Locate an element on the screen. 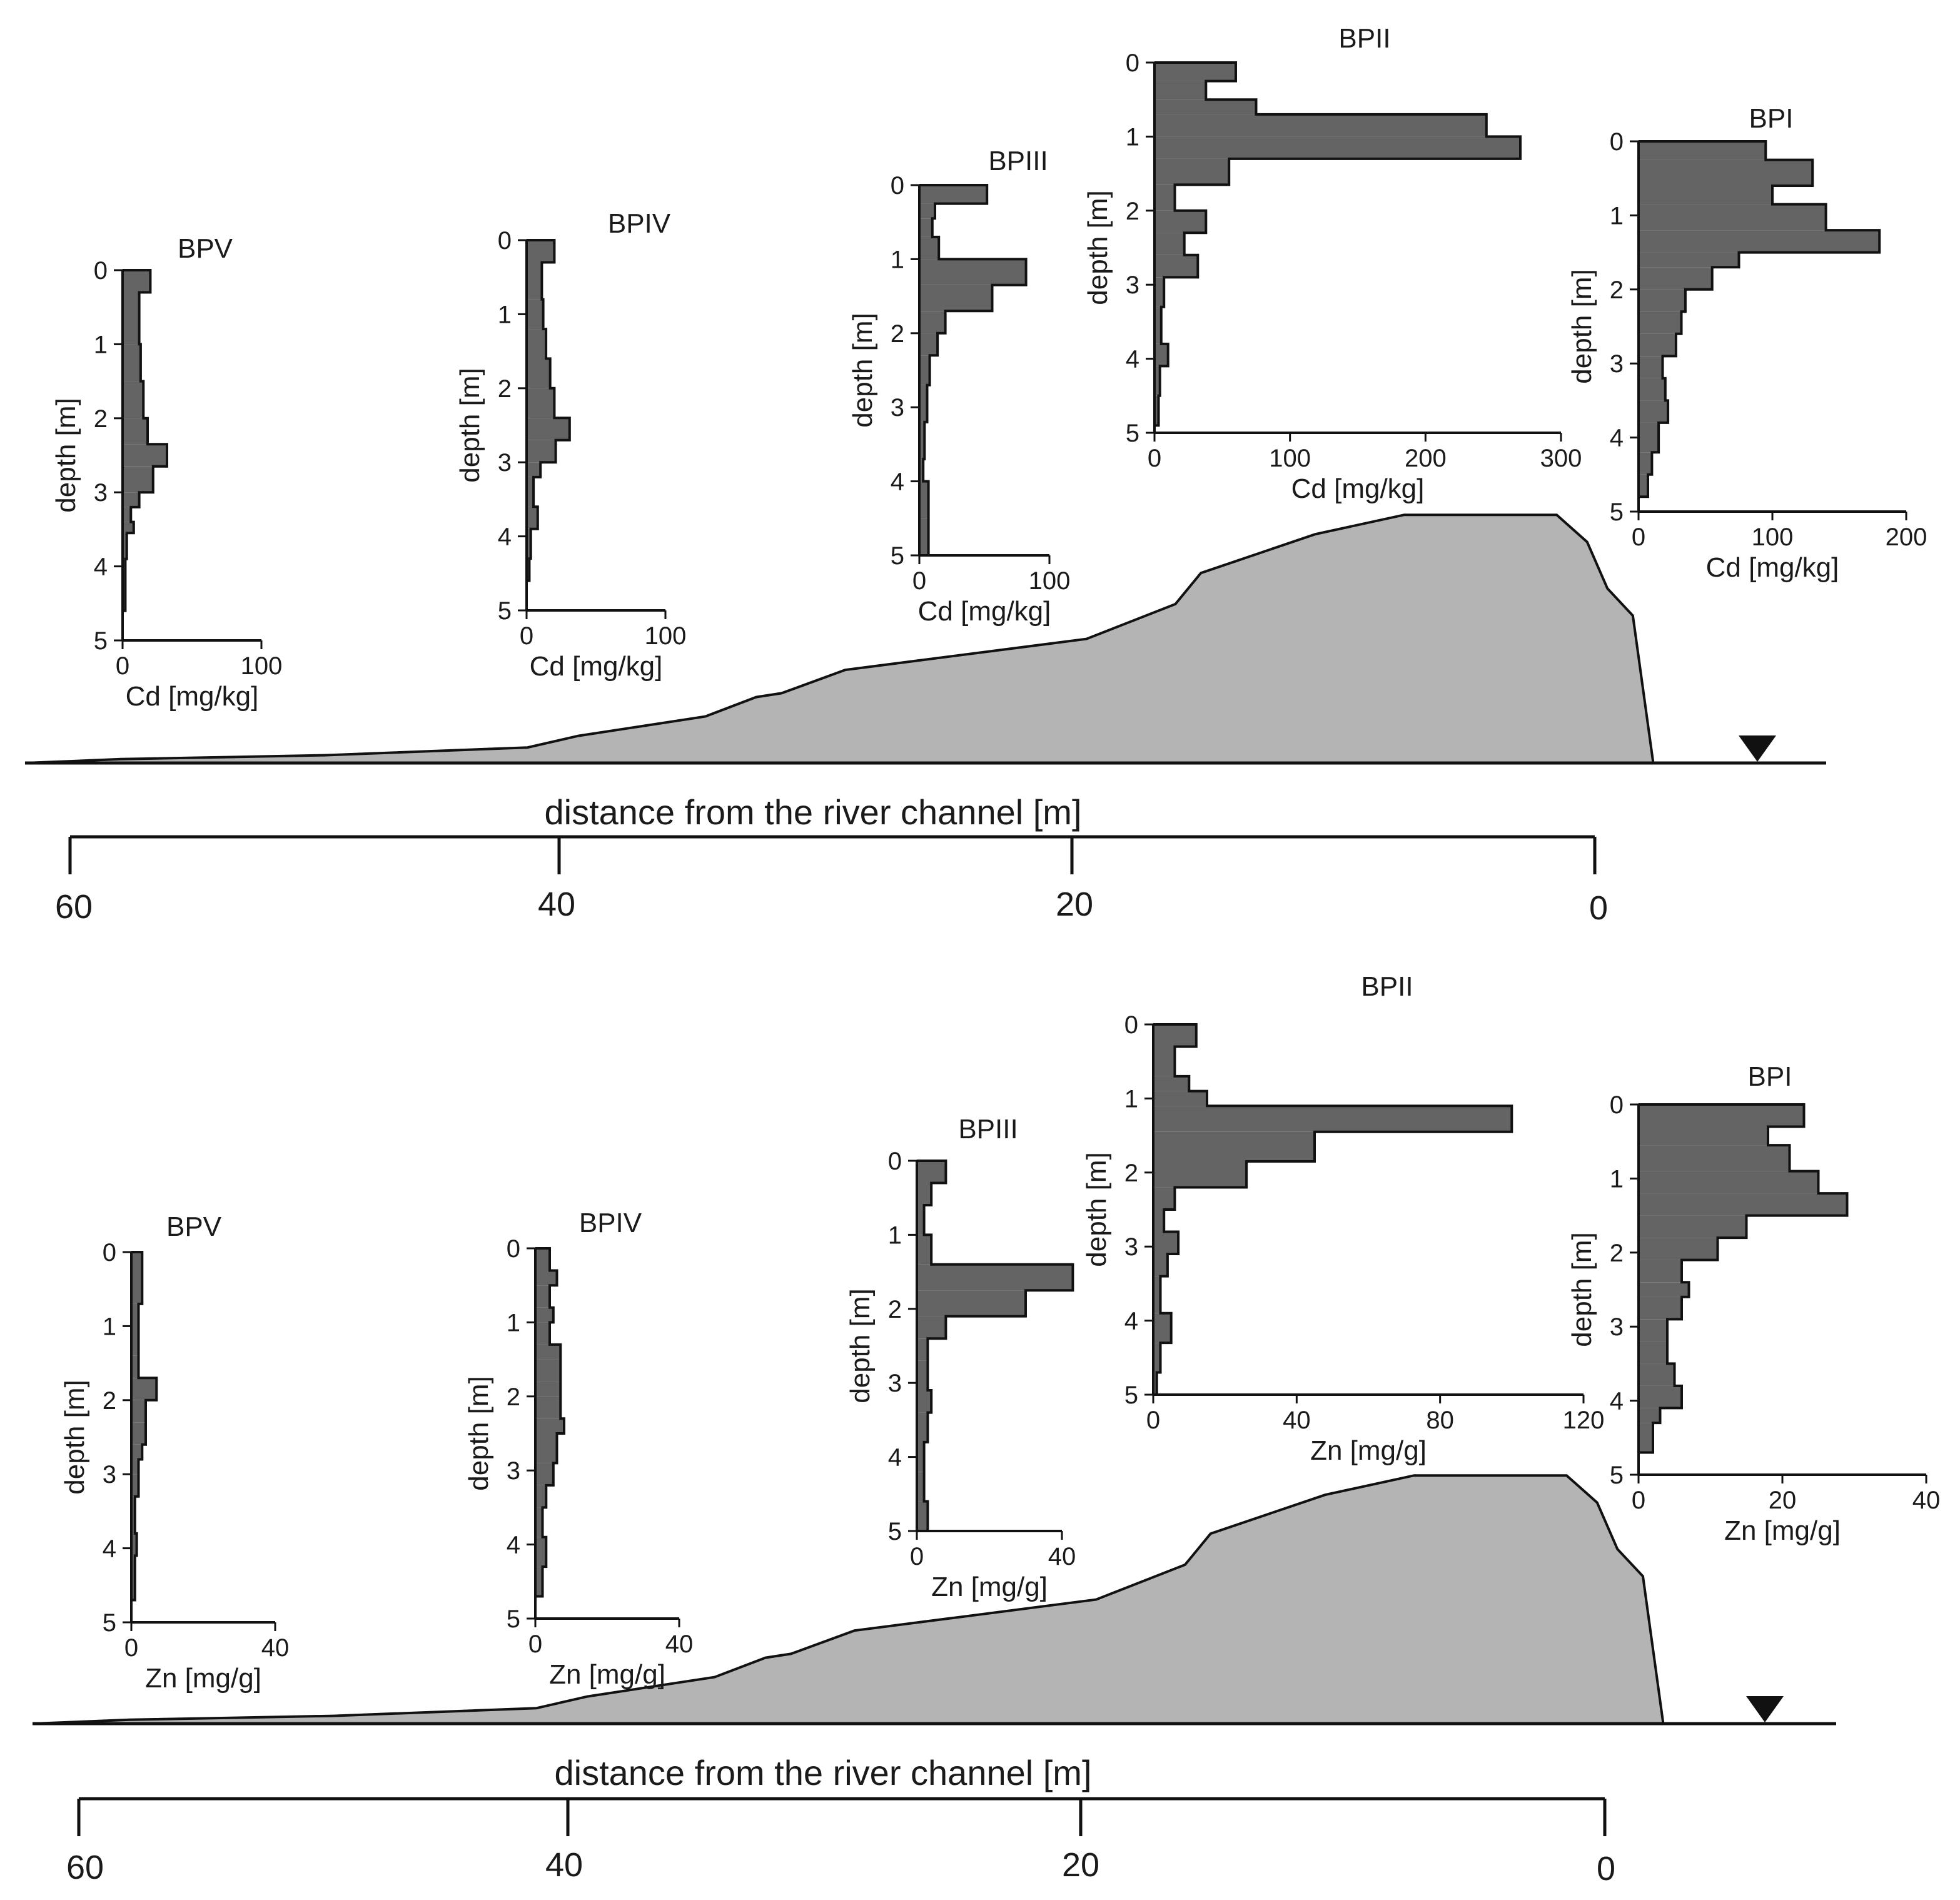 Image resolution: width=1960 pixels, height=1900 pixels. zn-bpv-profile-title: BPV is located at coordinates (194, 1226).